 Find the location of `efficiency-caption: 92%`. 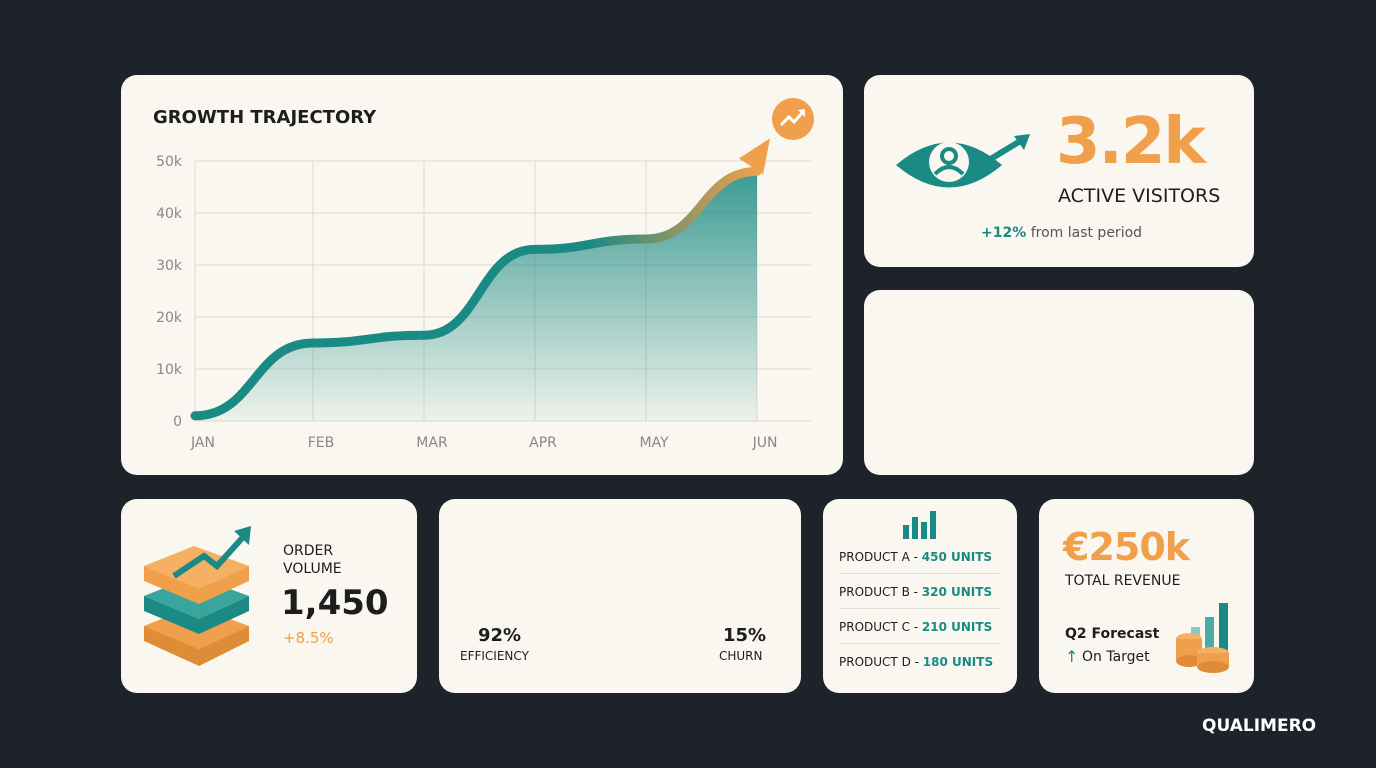

efficiency-caption: 92% is located at coordinates (500, 635).